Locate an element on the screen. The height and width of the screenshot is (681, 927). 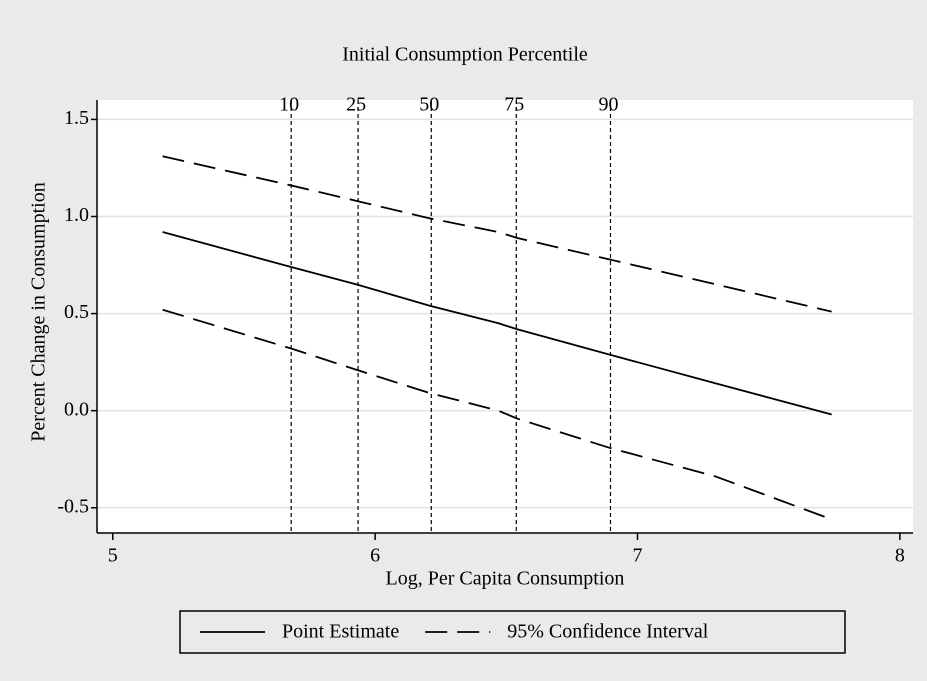
y-tick-label: 0.5 is located at coordinates (76, 312).